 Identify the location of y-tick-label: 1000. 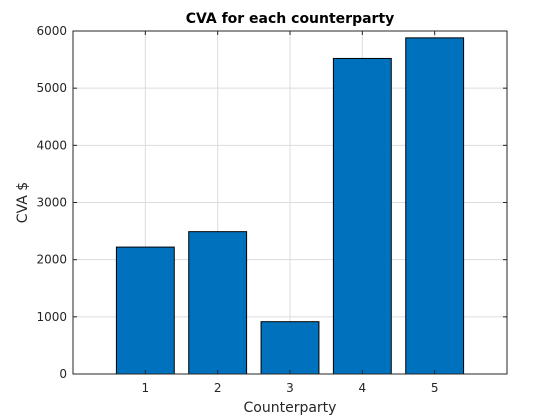
(51, 317).